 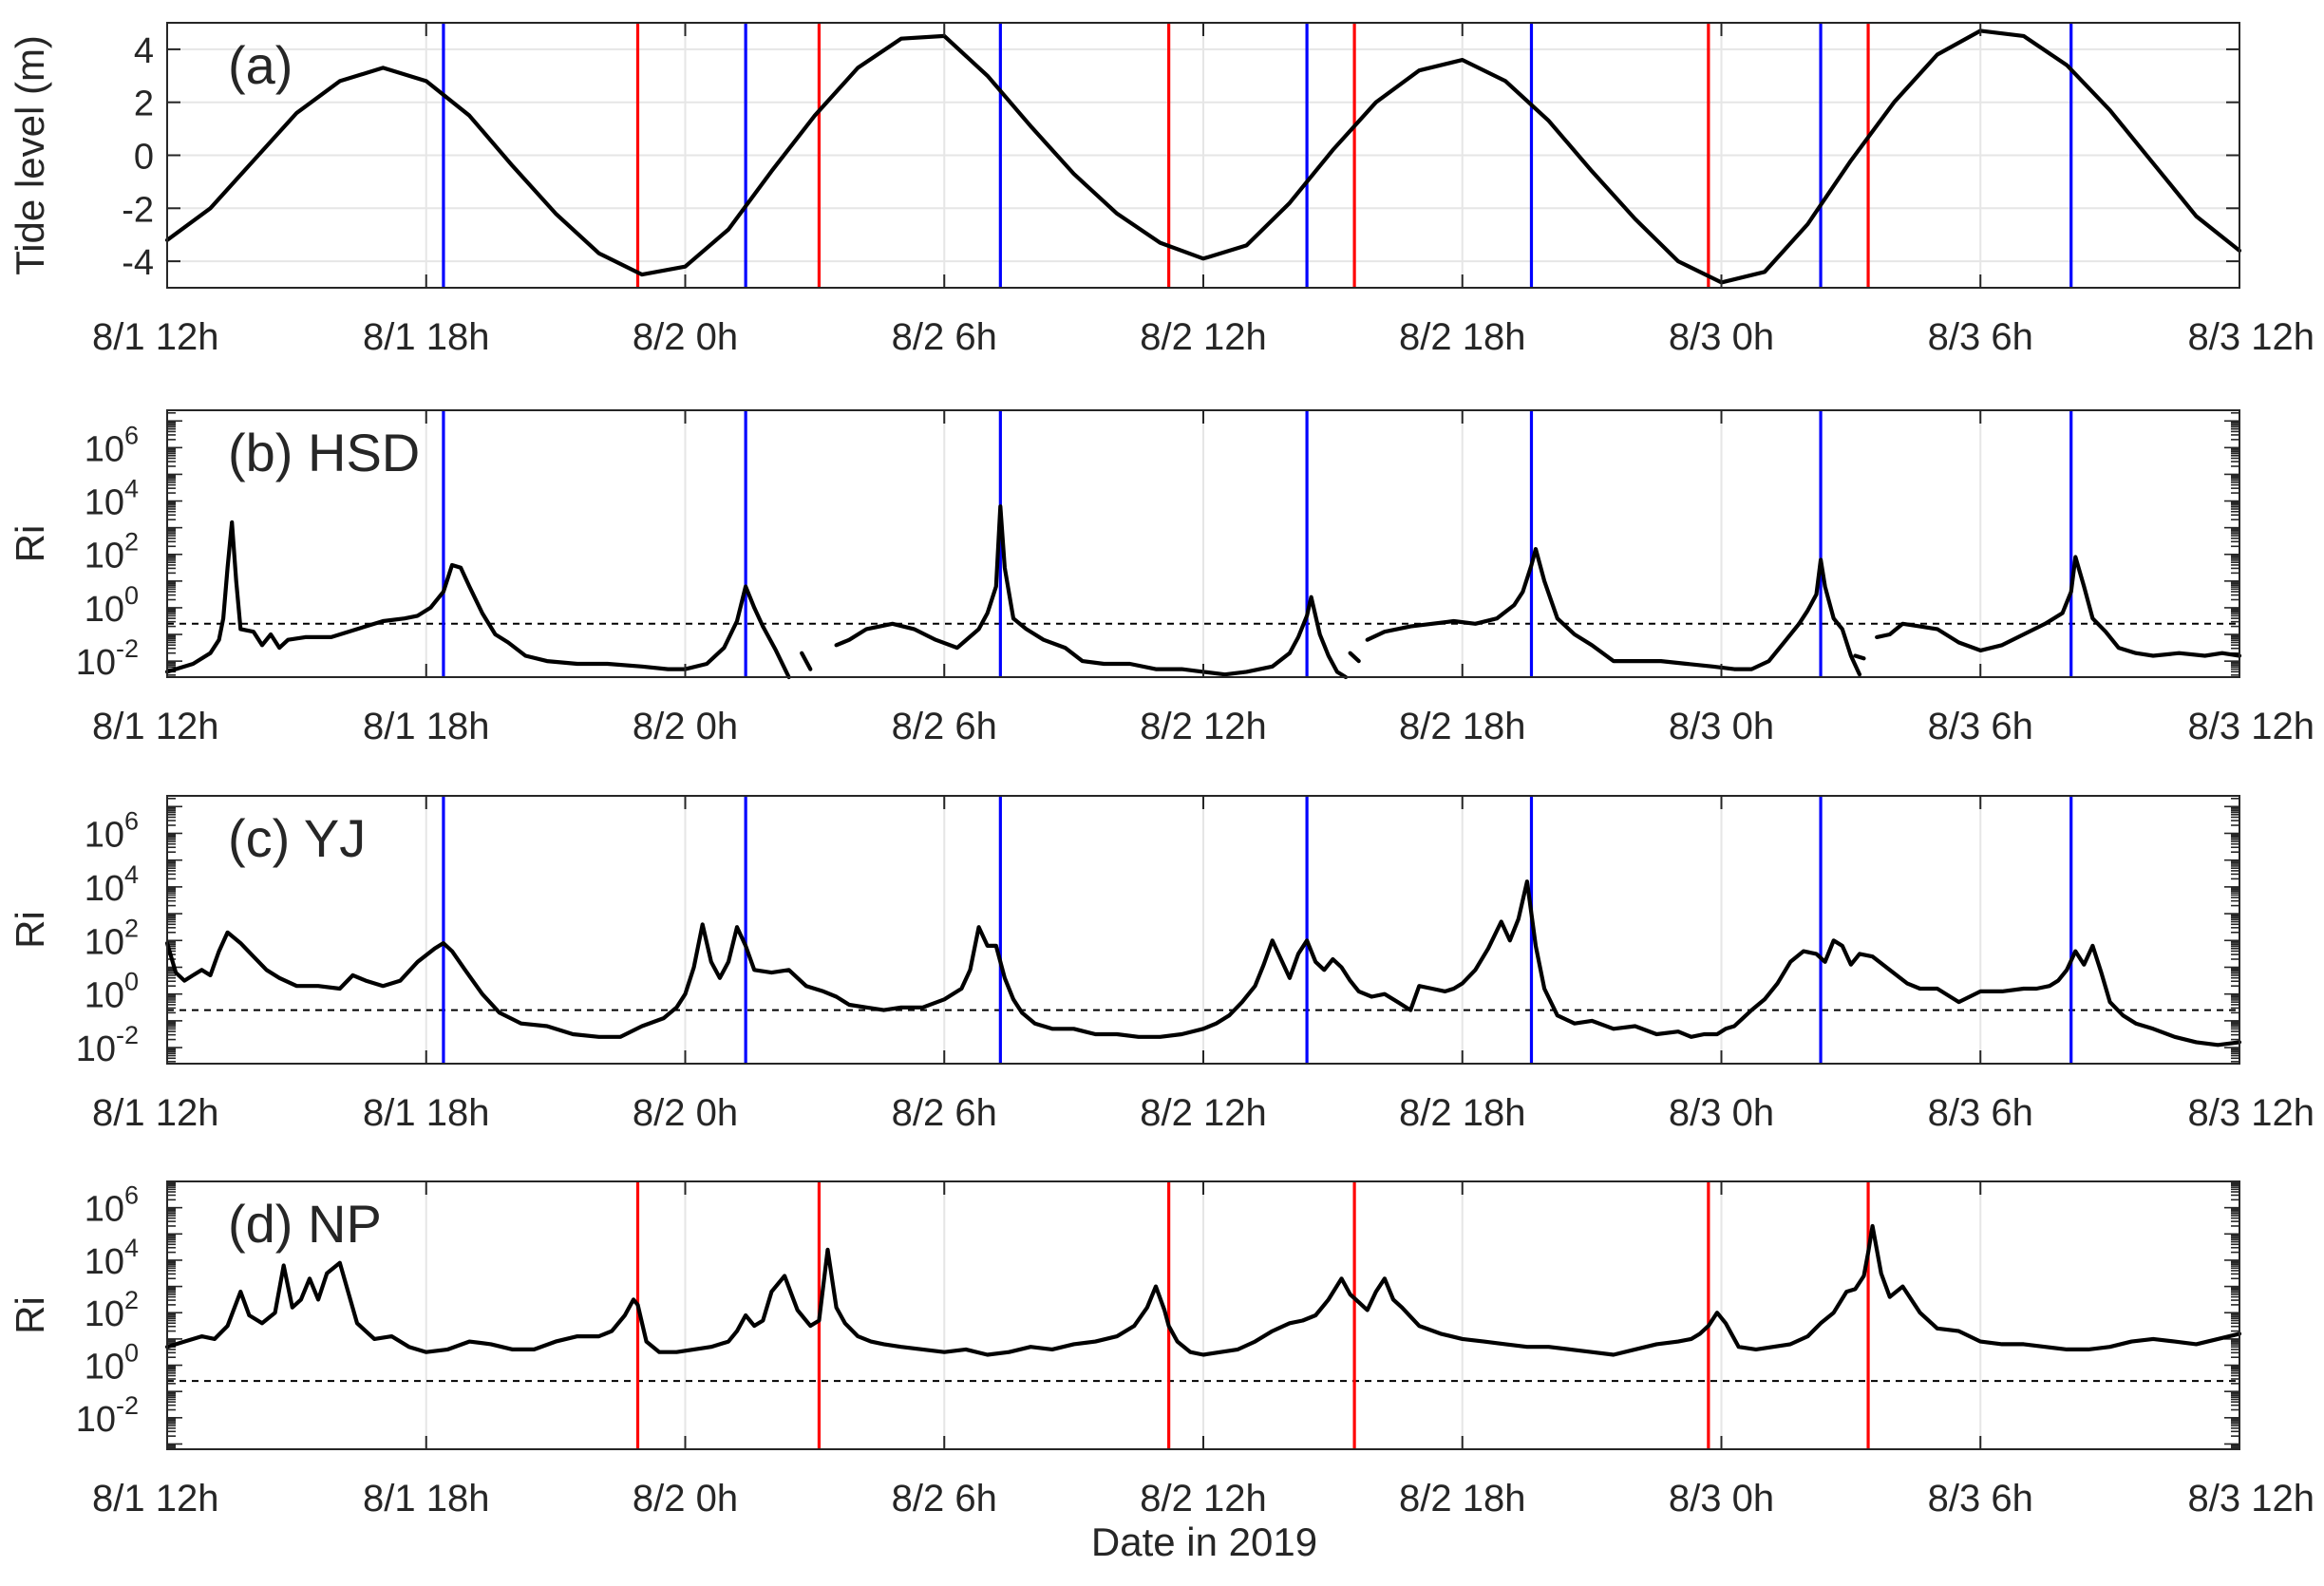 What do you see at coordinates (260, 65) in the screenshot?
I see `panel-label: (a)` at bounding box center [260, 65].